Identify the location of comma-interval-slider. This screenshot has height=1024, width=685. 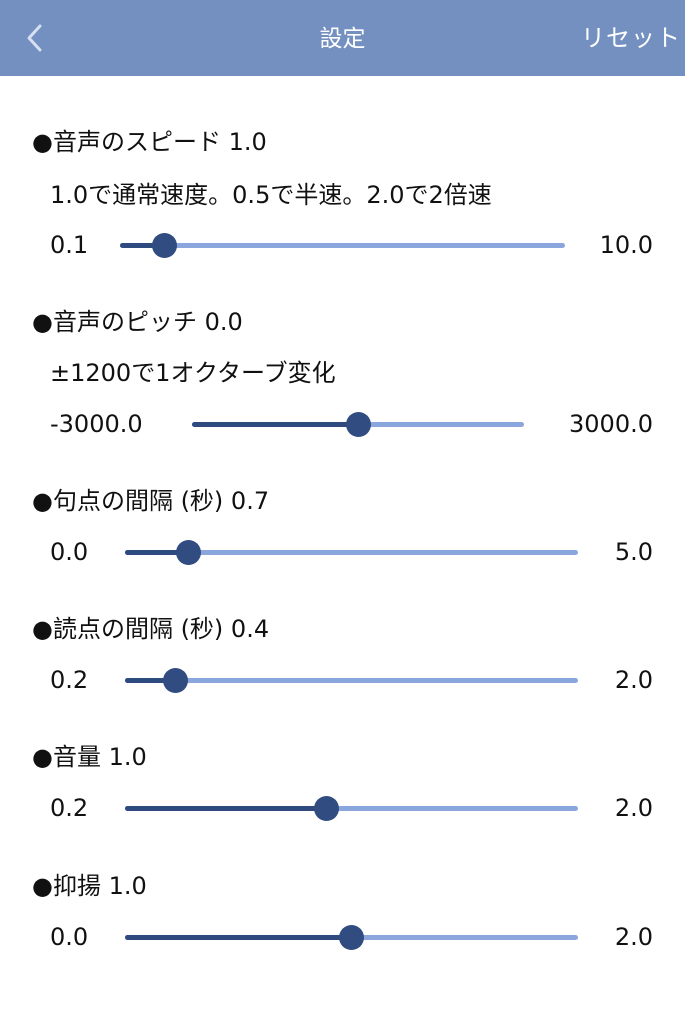
(351, 680).